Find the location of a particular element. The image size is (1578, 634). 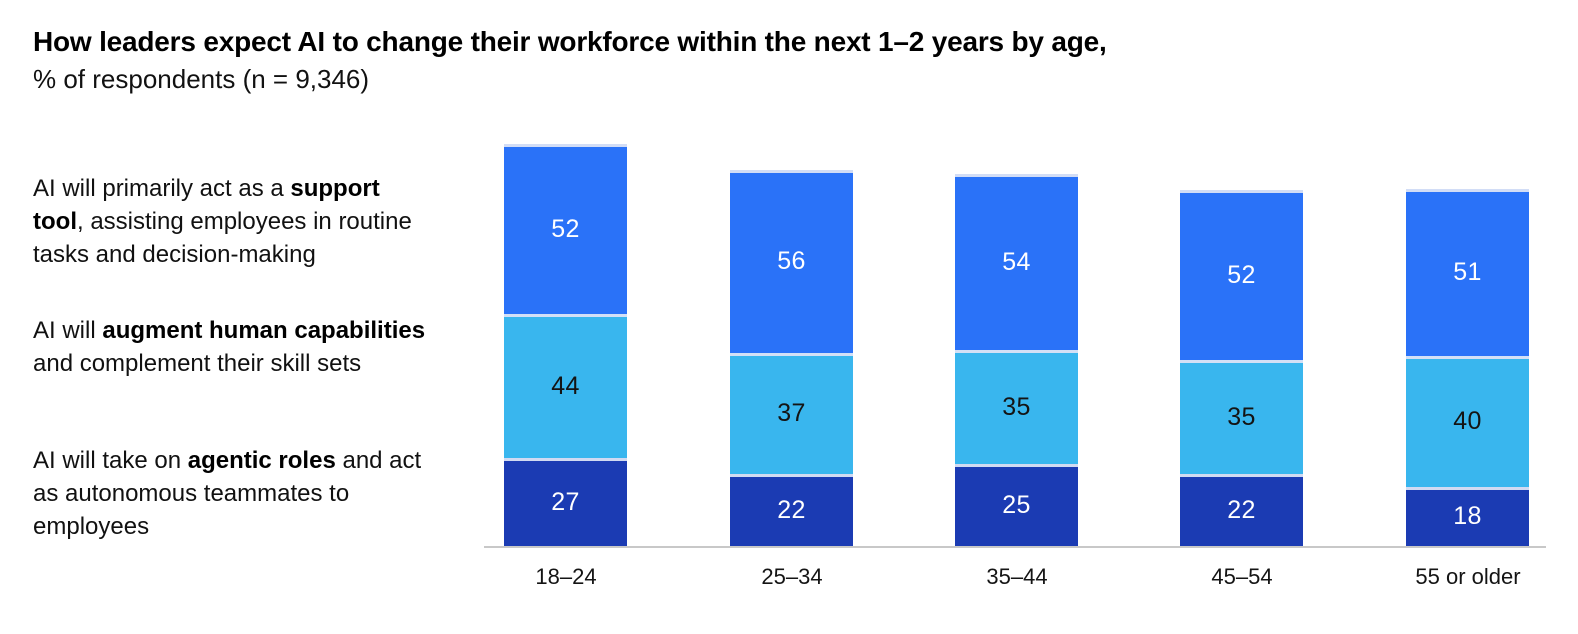

series-label-text: AI will is located at coordinates (68, 330).